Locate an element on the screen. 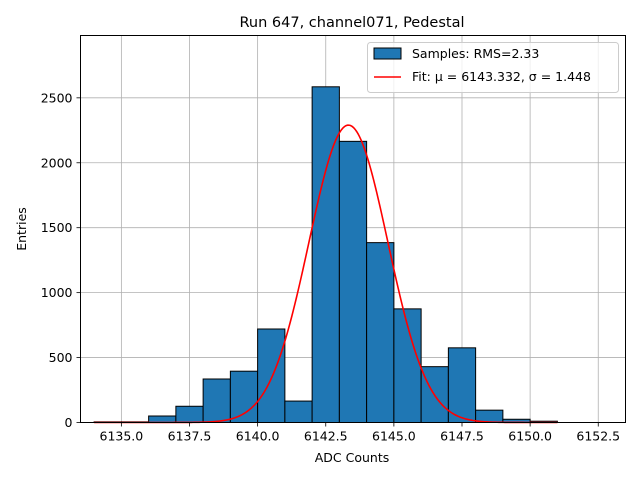  legend-label-fit: Fit: μ = 6143.332, σ = 1.448 is located at coordinates (501, 76).